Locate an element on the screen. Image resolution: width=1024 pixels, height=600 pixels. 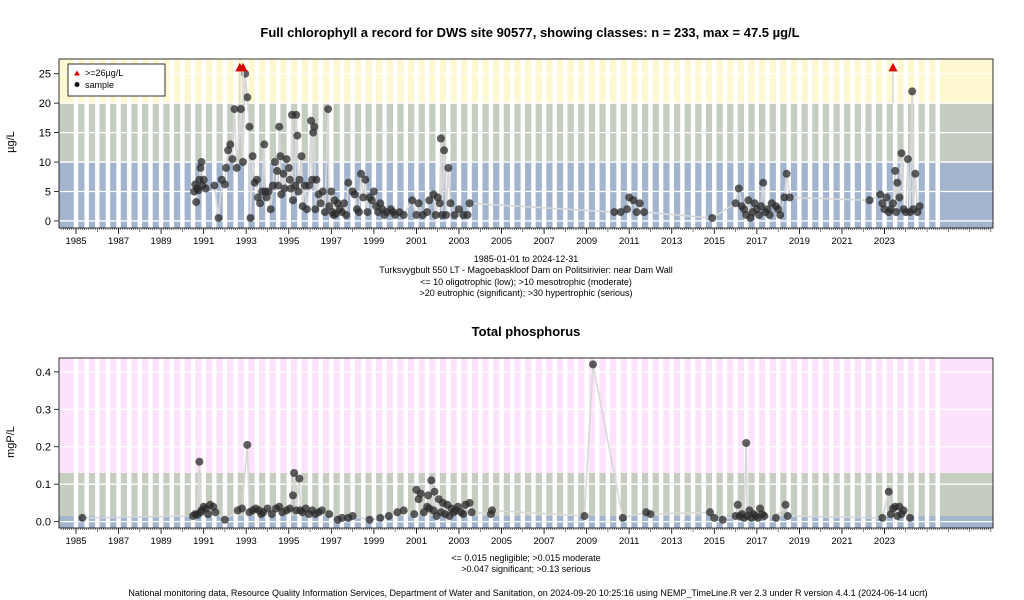
x-tick-label: 2009 is located at coordinates (586, 241).